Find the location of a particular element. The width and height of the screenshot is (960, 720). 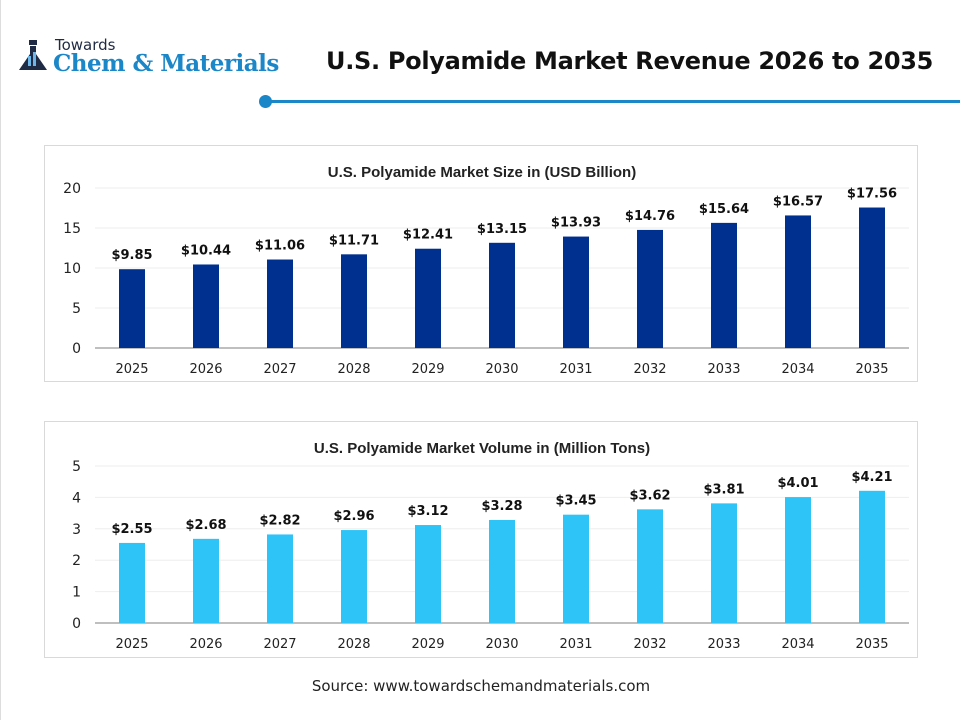

data-label: $2.55 is located at coordinates (131, 529).